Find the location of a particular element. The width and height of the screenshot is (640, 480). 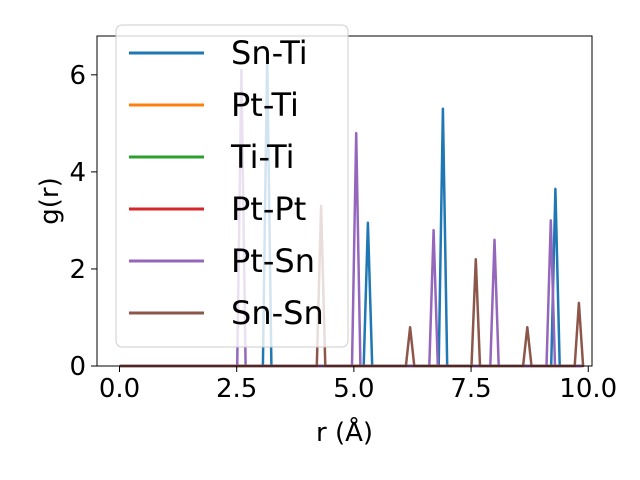

y-axis-label: g(r) is located at coordinates (50, 200).